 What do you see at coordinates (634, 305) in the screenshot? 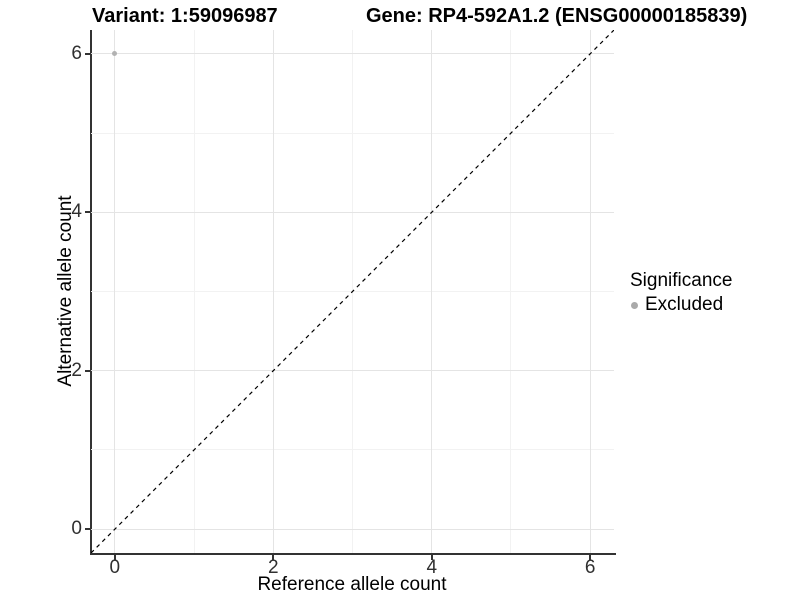
I see `excluded-point-icon` at bounding box center [634, 305].